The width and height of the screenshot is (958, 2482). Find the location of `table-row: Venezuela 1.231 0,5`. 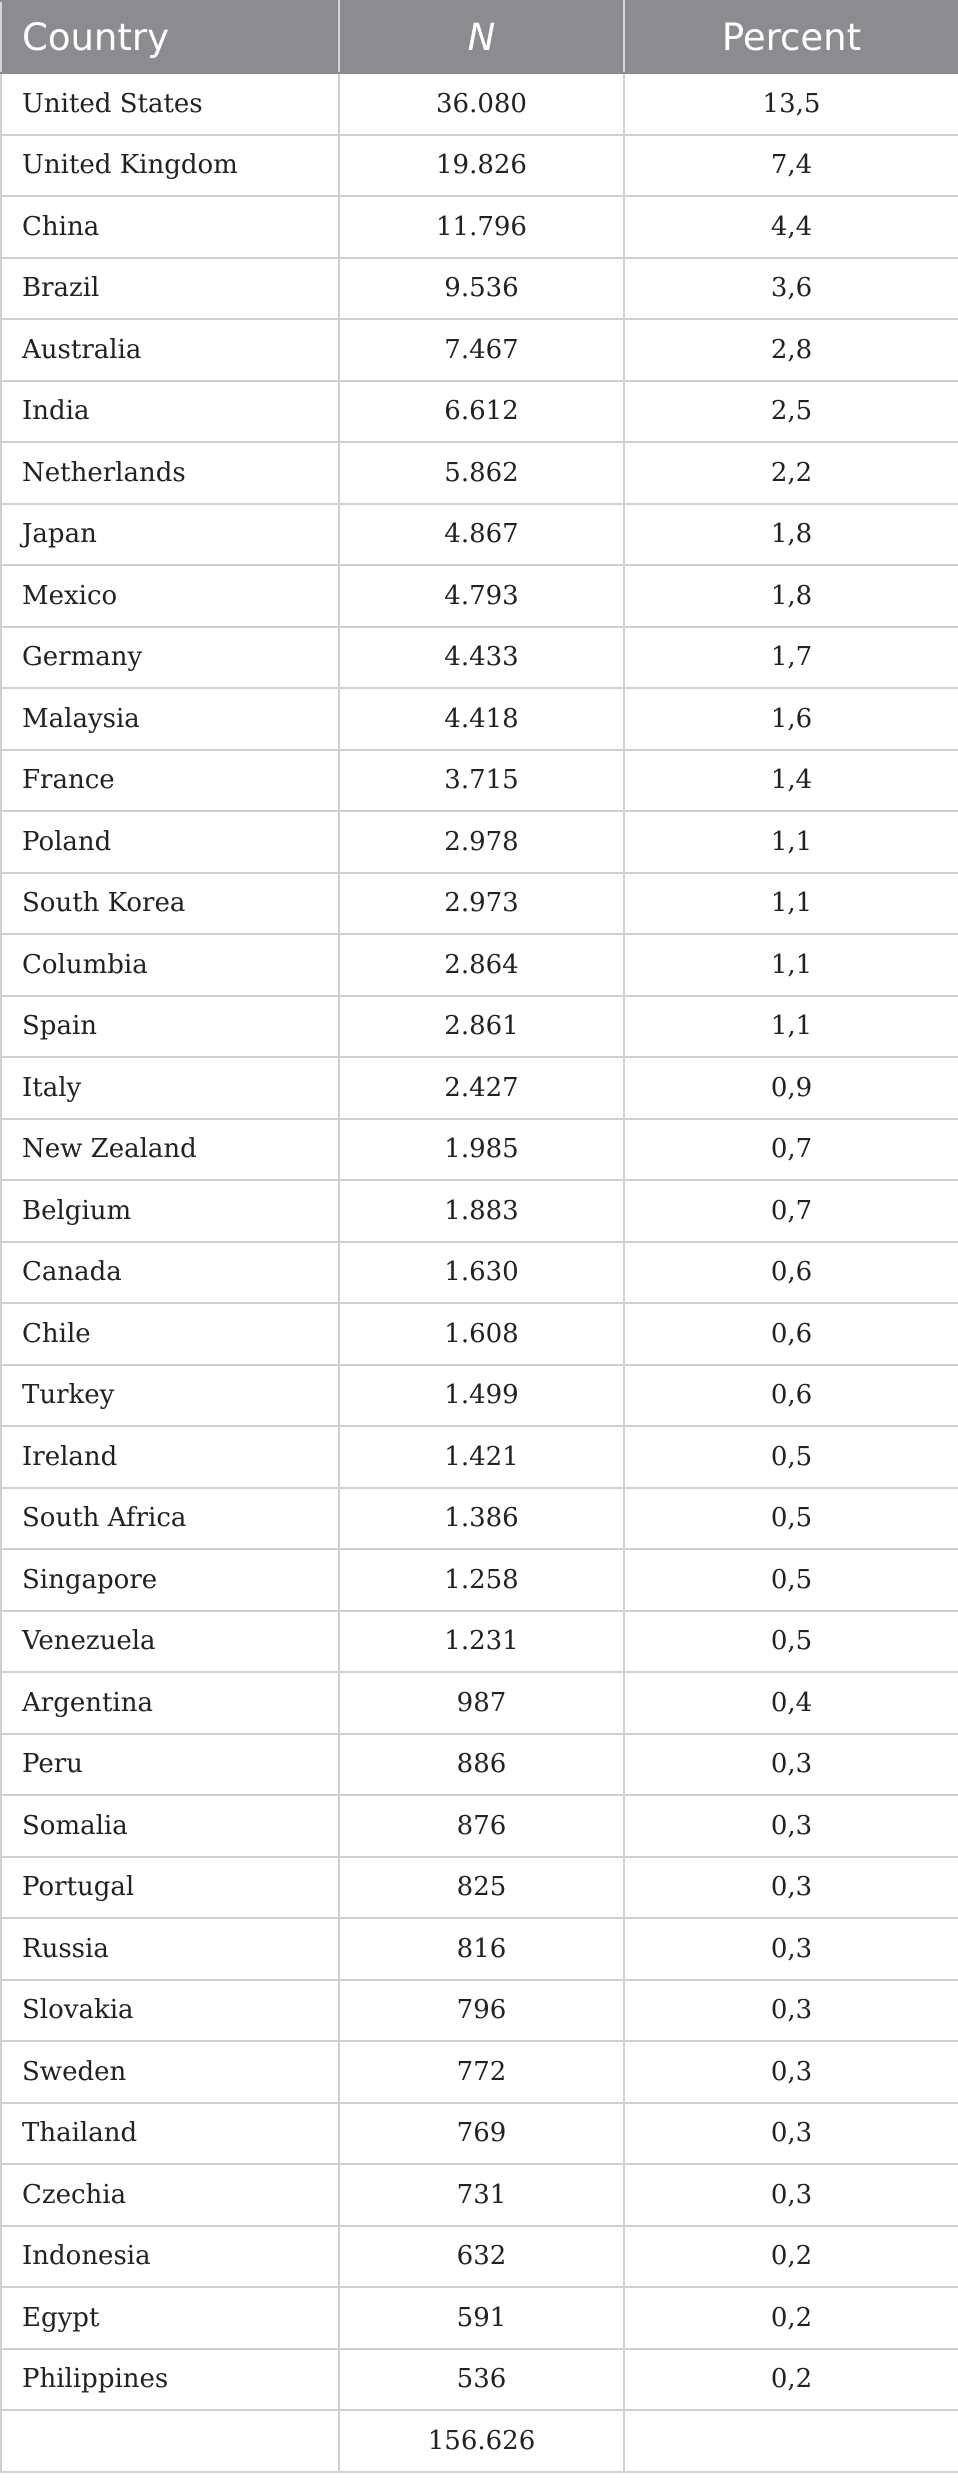

table-row: Venezuela 1.231 0,5 is located at coordinates (479, 1641).